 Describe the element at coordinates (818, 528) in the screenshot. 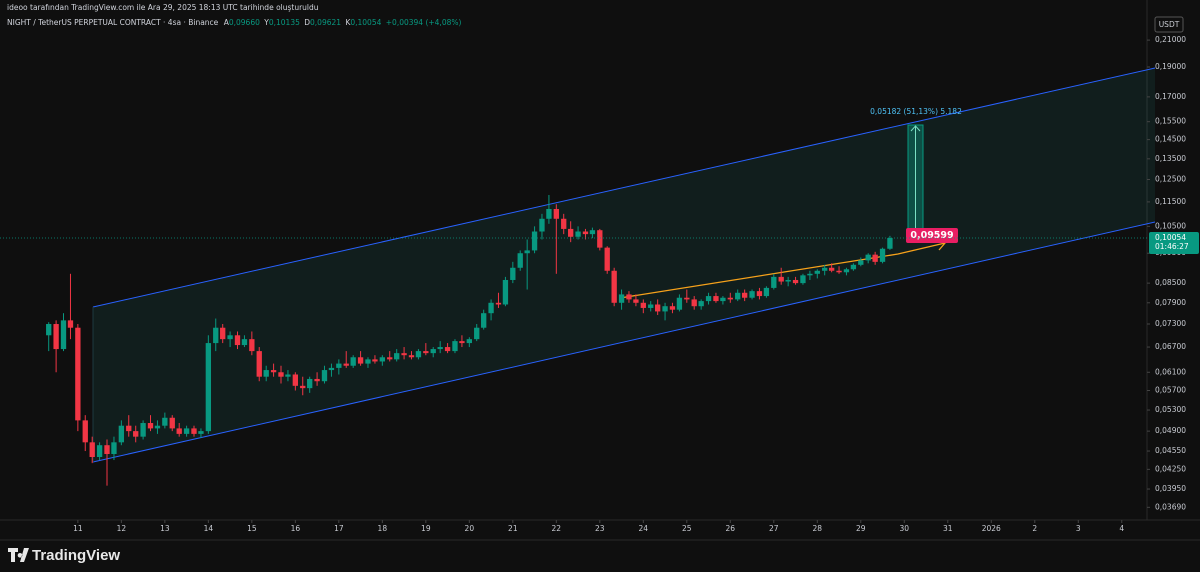

I see `x-tick-label: 28` at that location.